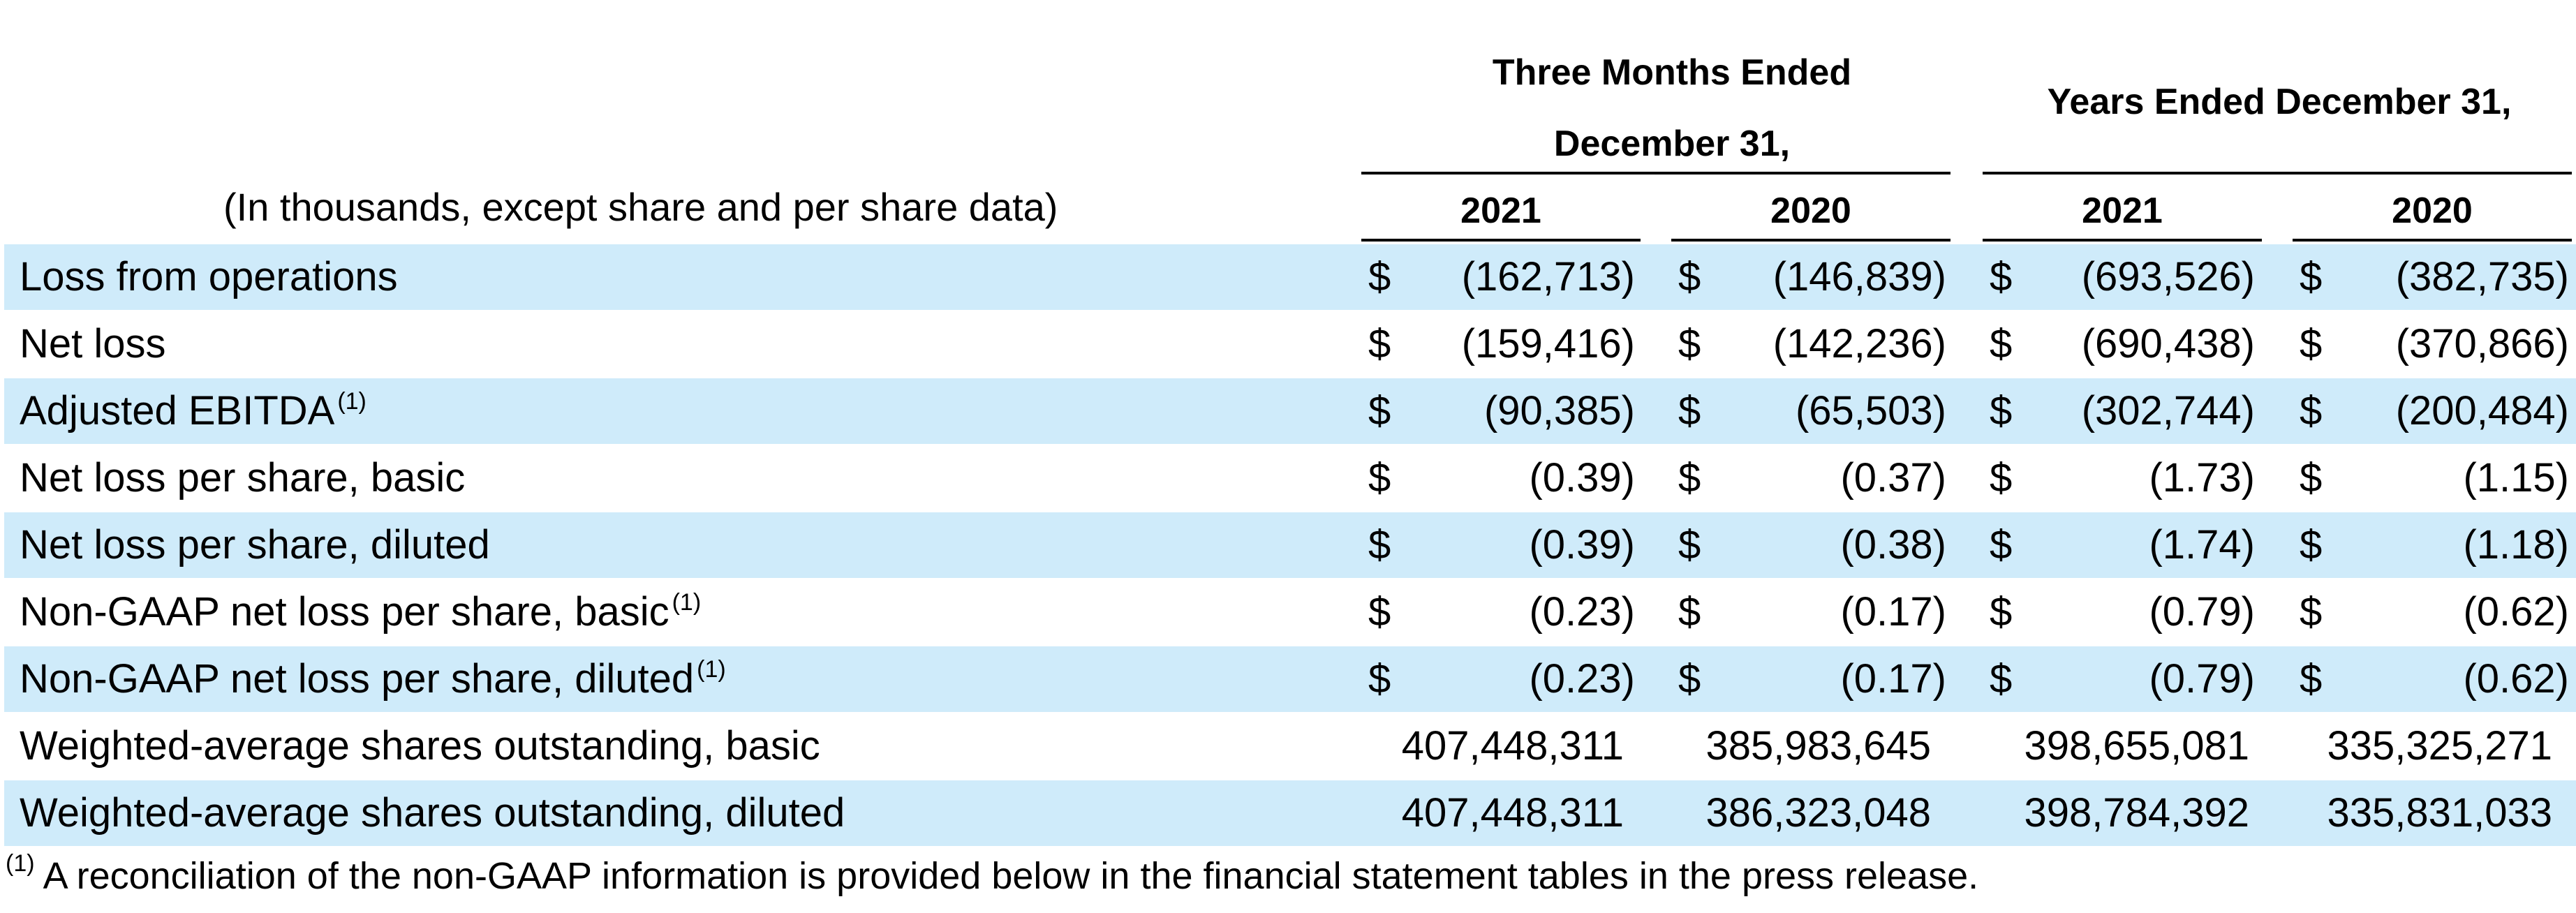  Describe the element at coordinates (1672, 72) in the screenshot. I see `three-months-header-line1: Three Months Ended` at that location.